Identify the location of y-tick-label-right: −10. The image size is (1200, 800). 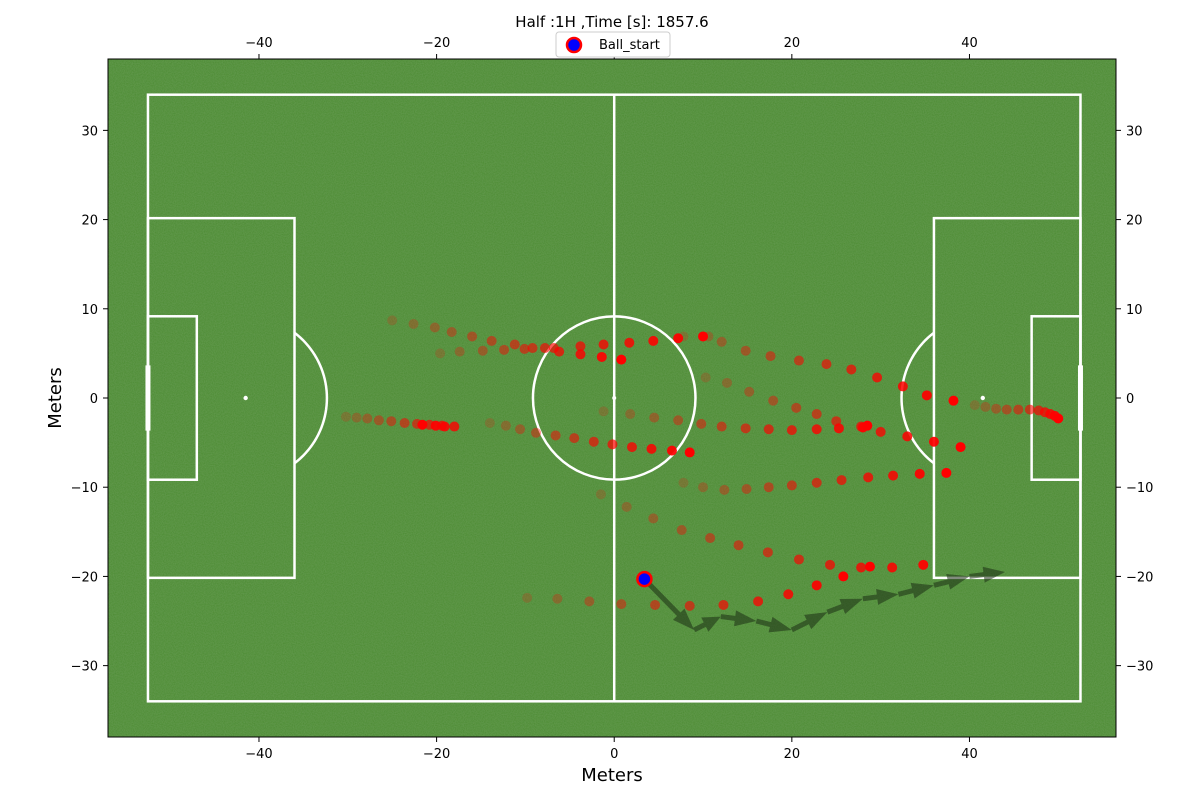
(1139, 488).